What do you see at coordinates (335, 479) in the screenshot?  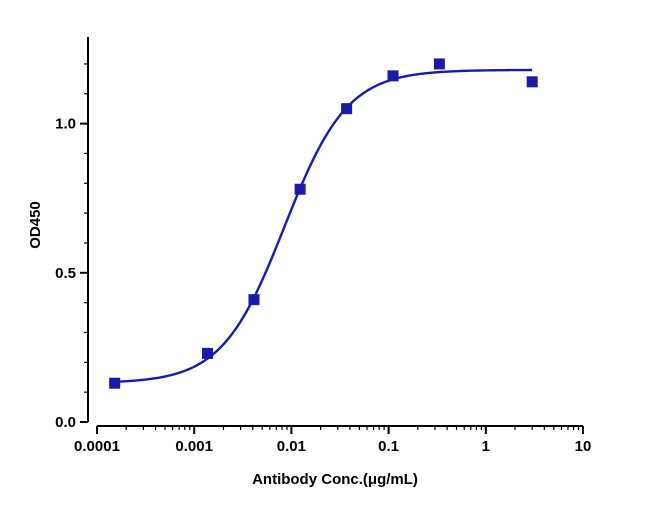 I see `x-axis-title: Antibody Conc.(μg/mL)` at bounding box center [335, 479].